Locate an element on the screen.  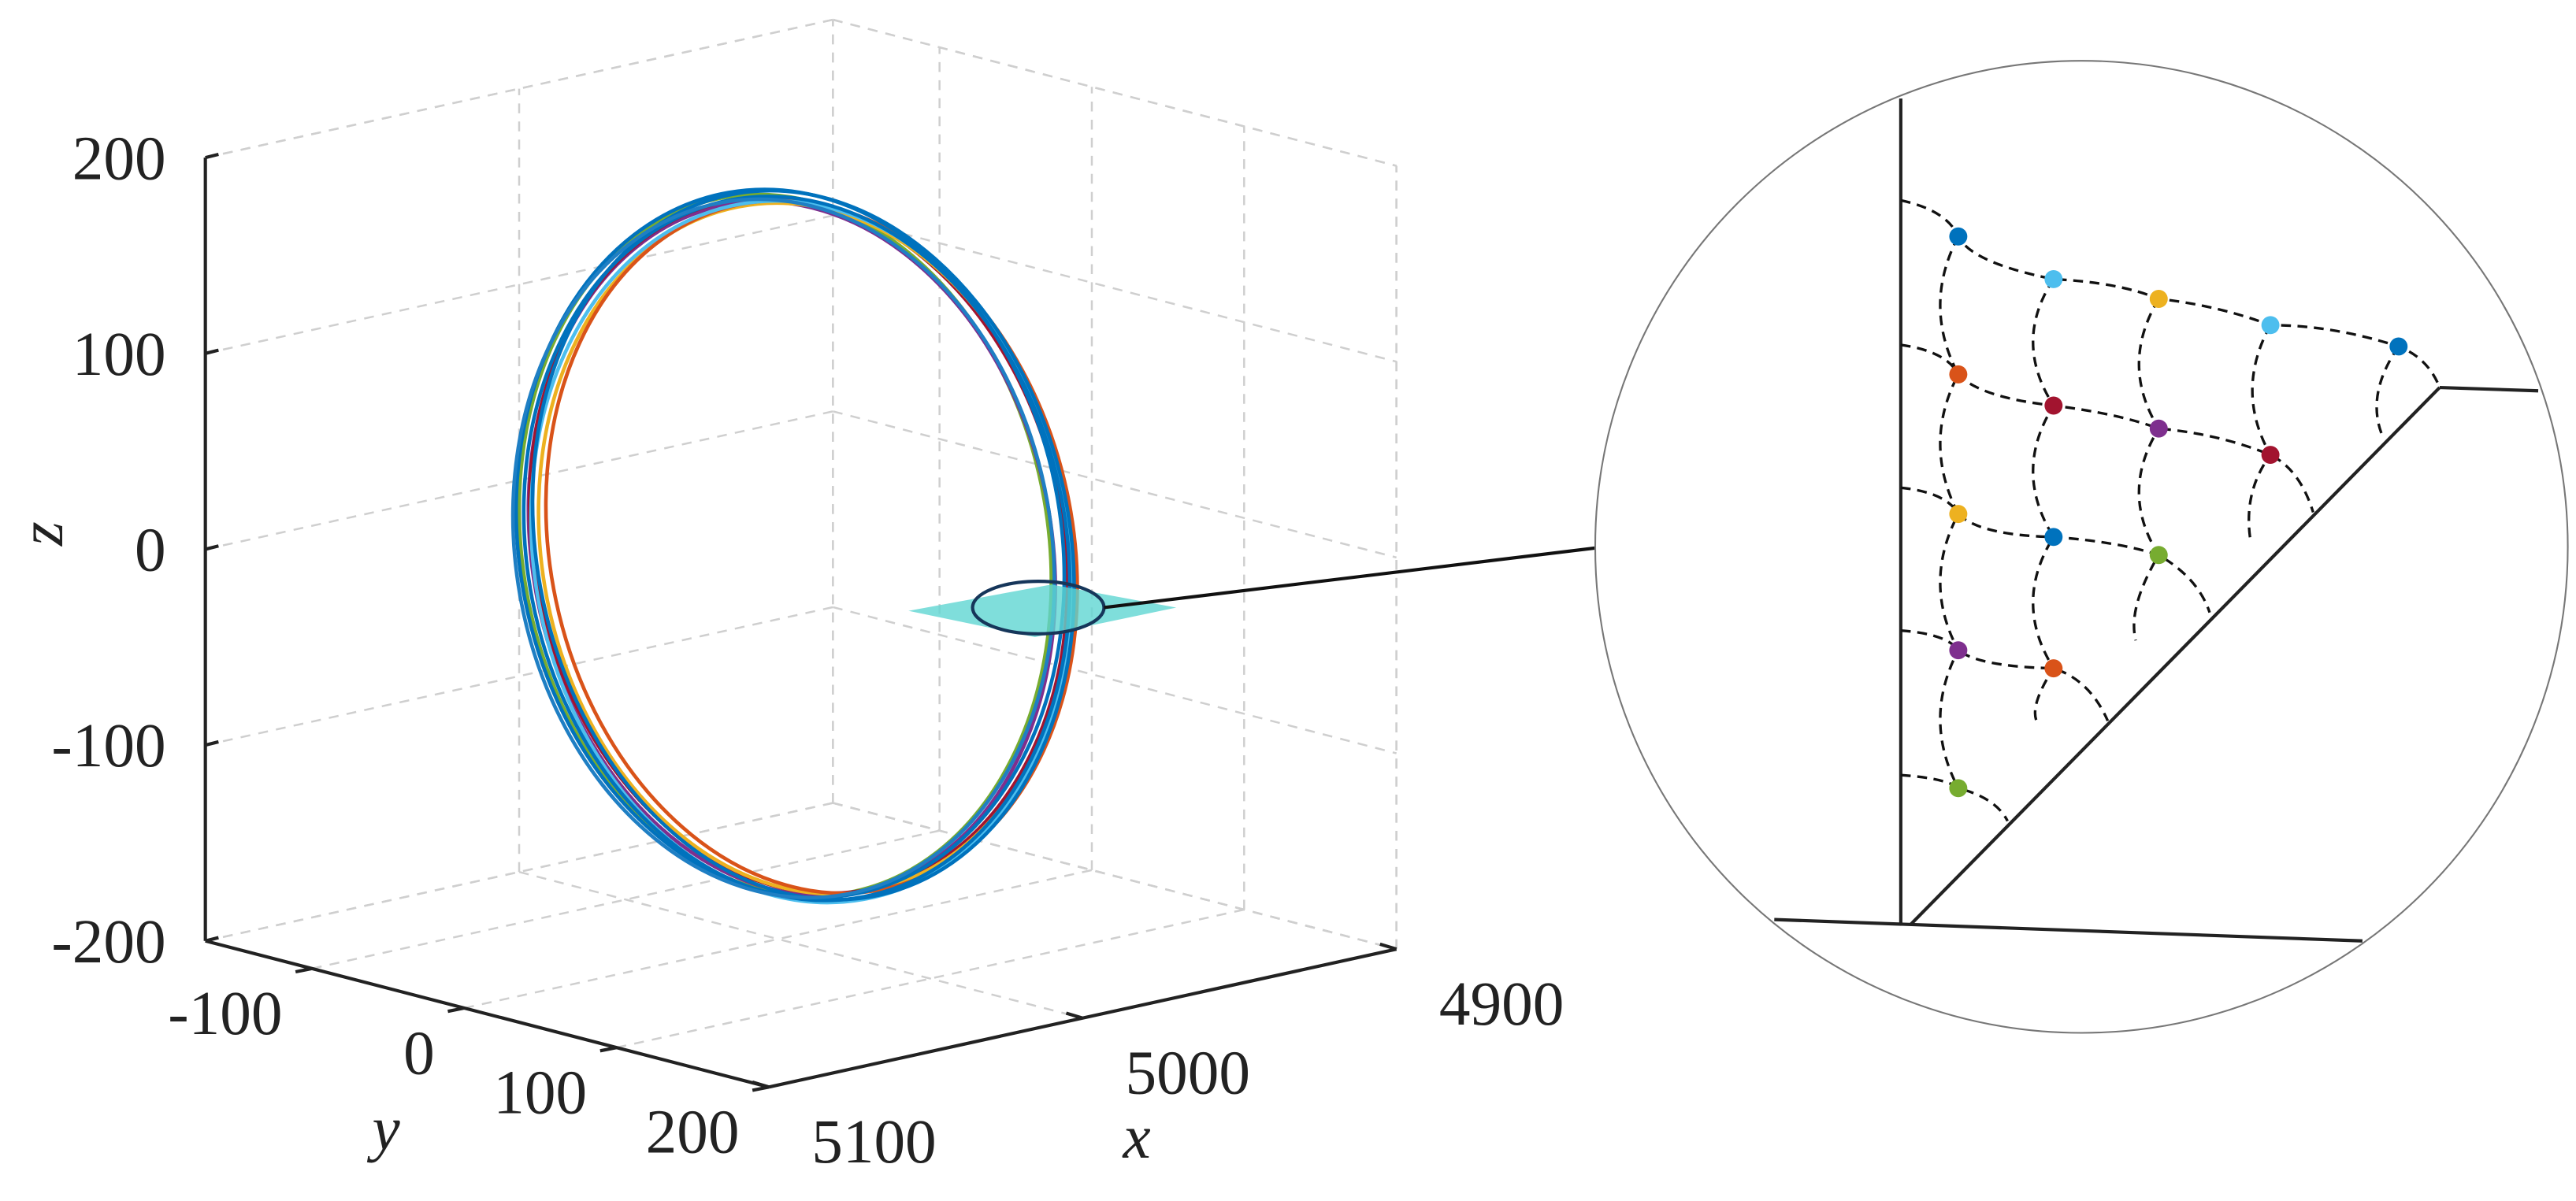
y-axis-label: y is located at coordinates (383, 1129).